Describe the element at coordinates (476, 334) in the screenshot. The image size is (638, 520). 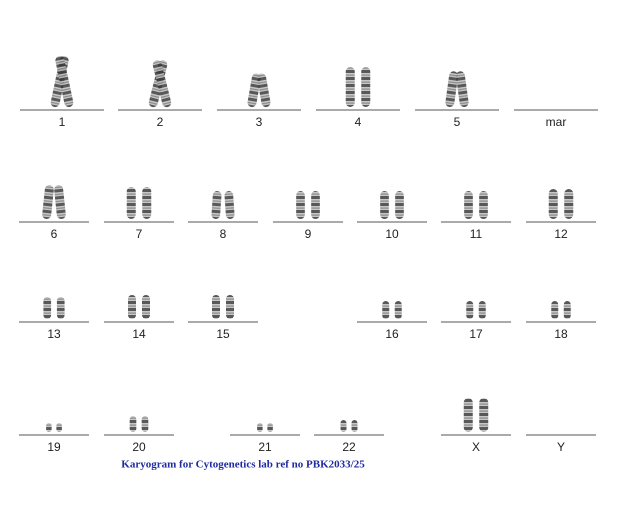
I see `chromosome-label: 17` at that location.